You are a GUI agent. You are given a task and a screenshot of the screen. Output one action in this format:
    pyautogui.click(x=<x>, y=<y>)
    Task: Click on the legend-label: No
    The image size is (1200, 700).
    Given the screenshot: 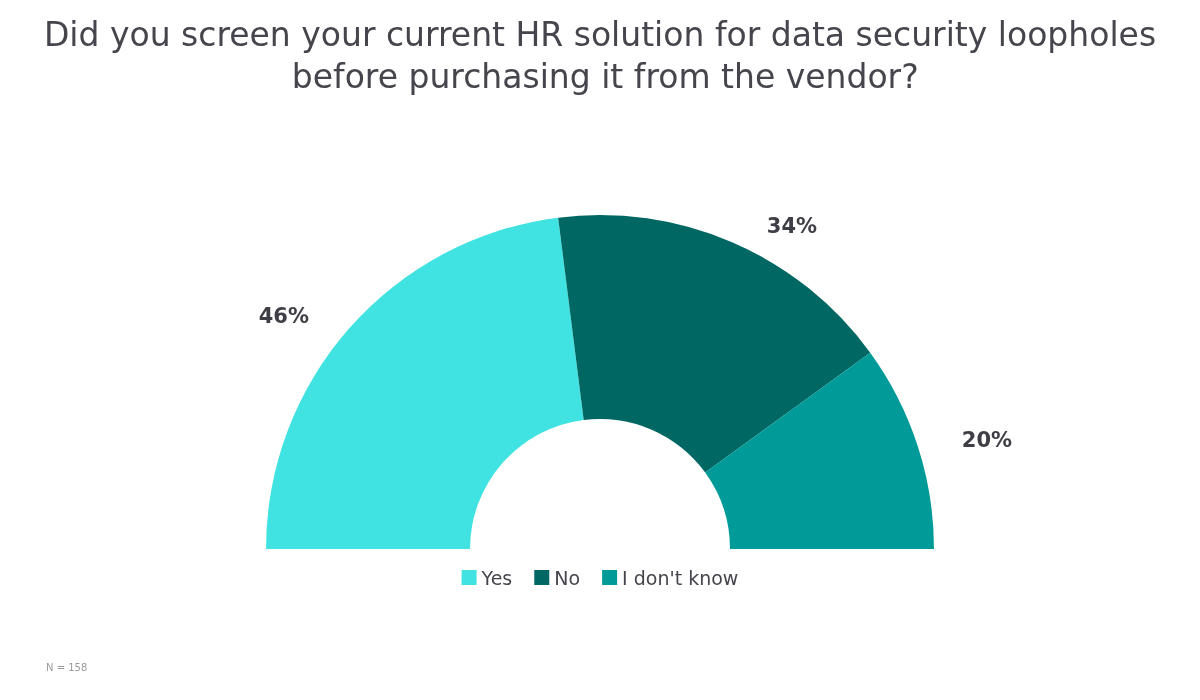 What is the action you would take?
    pyautogui.click(x=567, y=577)
    